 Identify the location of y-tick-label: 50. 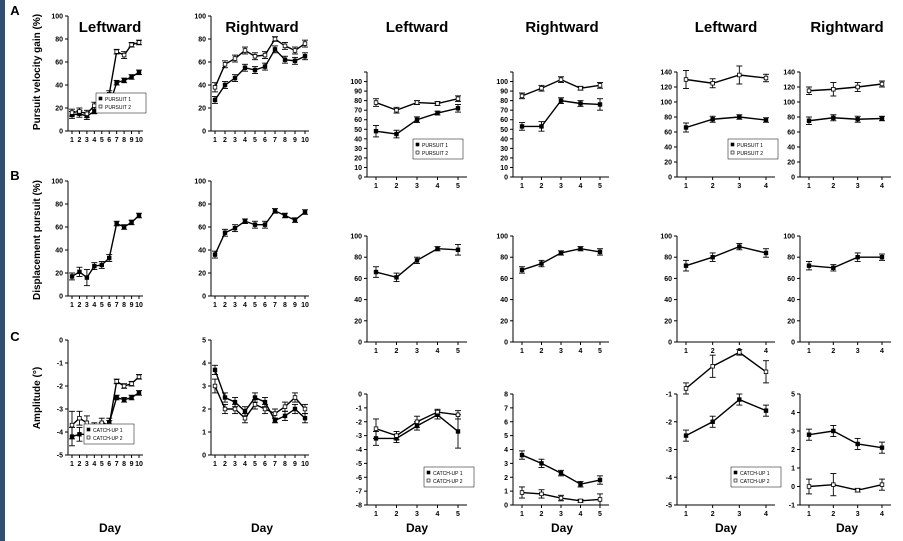
(358, 130).